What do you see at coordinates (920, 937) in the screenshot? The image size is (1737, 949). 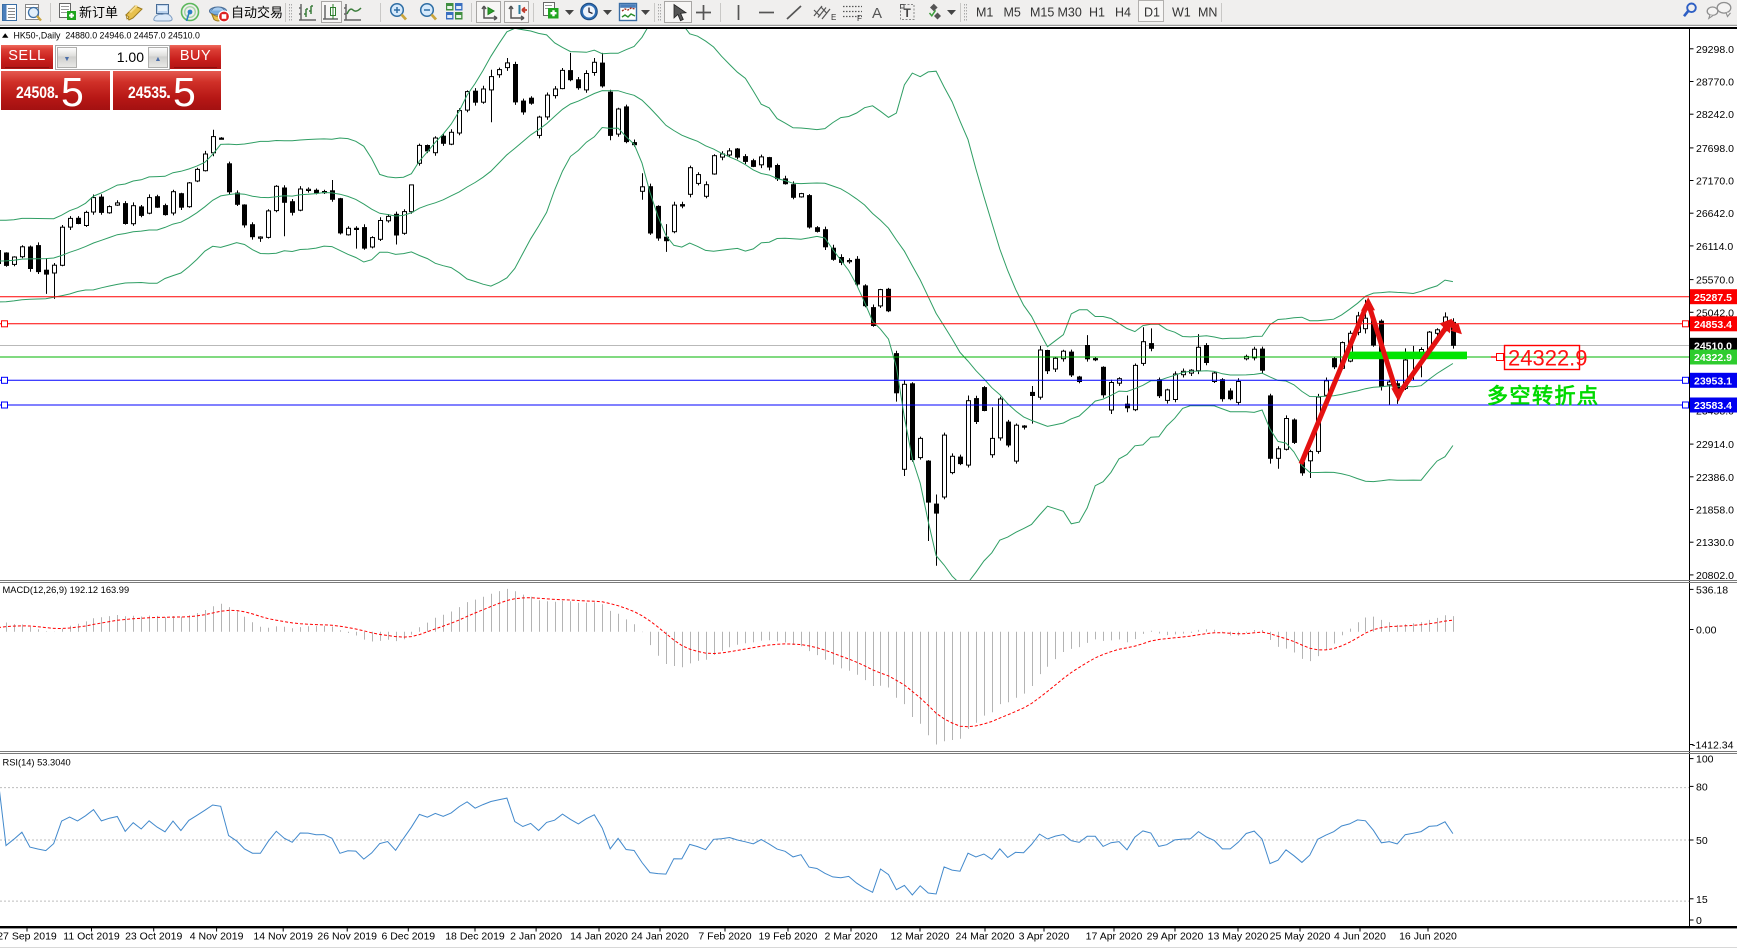 I see `svg-text: 12 Mar 2020` at bounding box center [920, 937].